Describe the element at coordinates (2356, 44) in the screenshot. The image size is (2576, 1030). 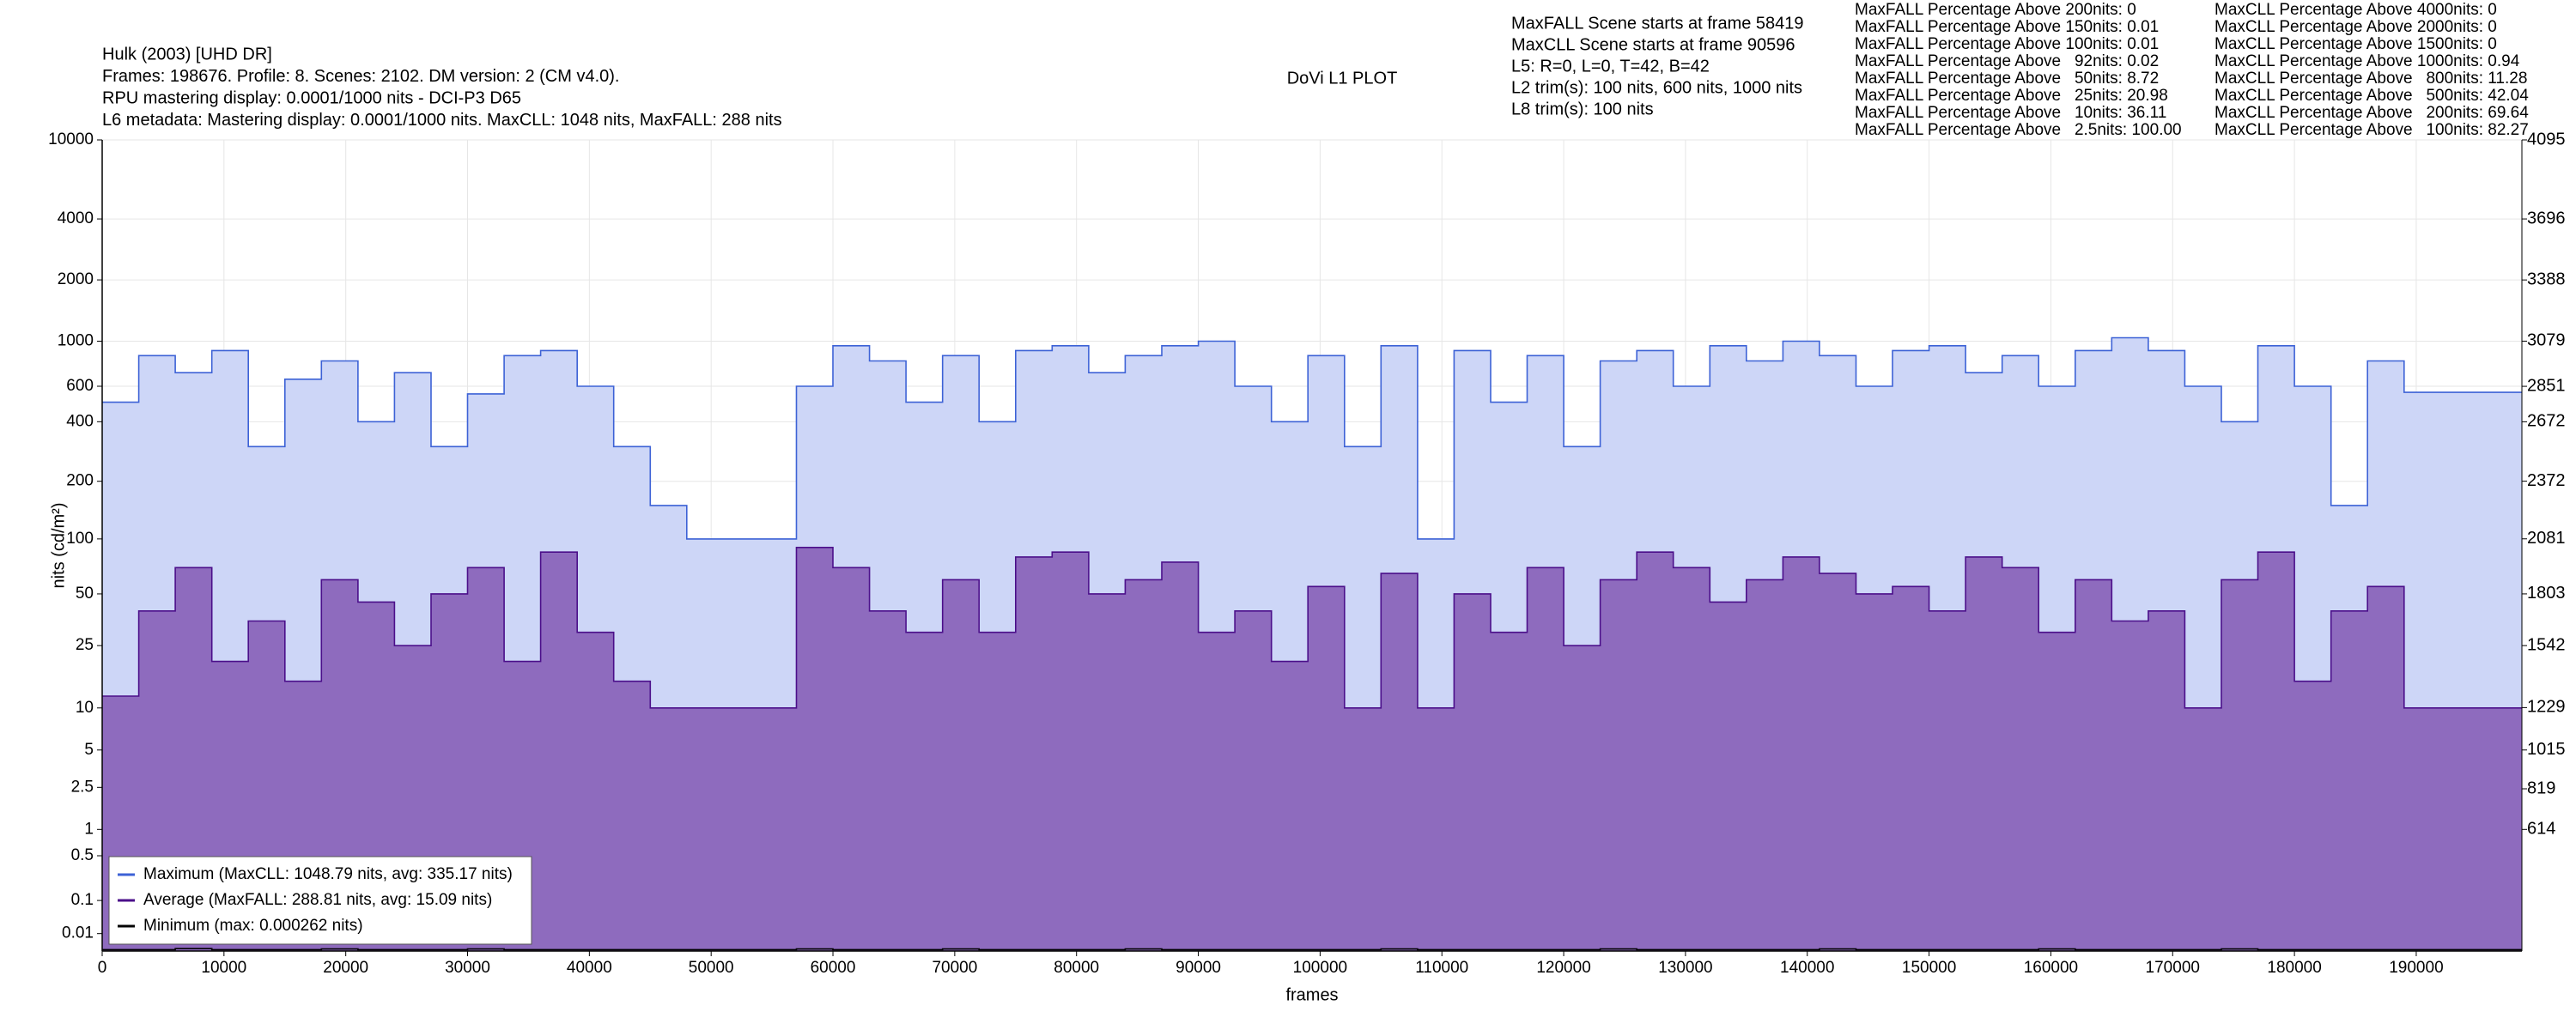
I see `maxcll-stat: MaxCLL Percentage Above 1500nits: 0` at that location.